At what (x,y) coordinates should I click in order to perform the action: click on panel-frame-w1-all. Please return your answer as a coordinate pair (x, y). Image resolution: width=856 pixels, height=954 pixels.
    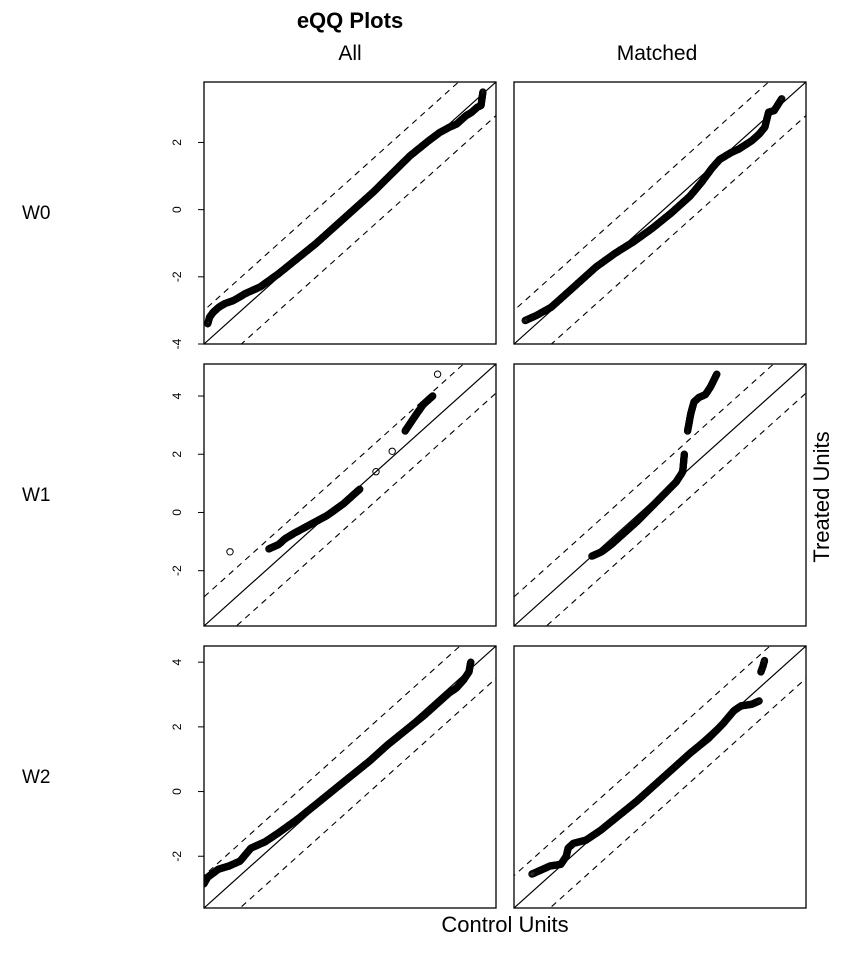
    Looking at the image, I should click on (350, 495).